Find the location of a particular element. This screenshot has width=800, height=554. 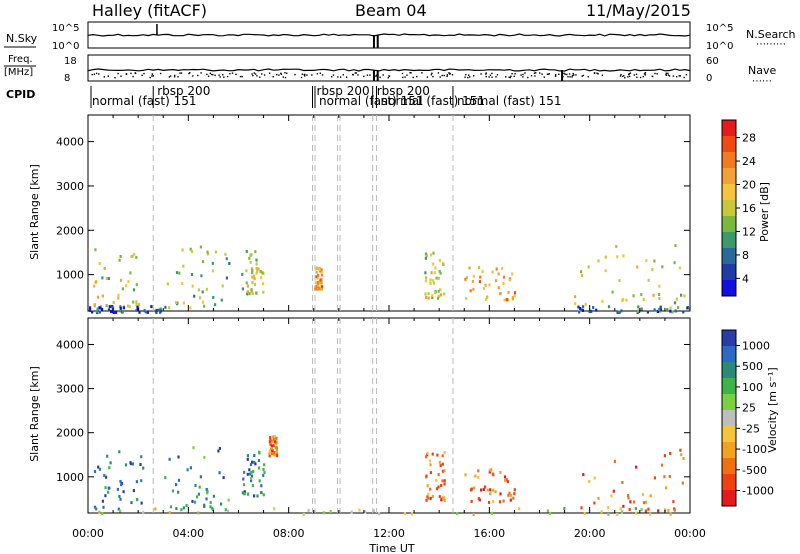

colorbar-tick-label: 25 is located at coordinates (749, 408).